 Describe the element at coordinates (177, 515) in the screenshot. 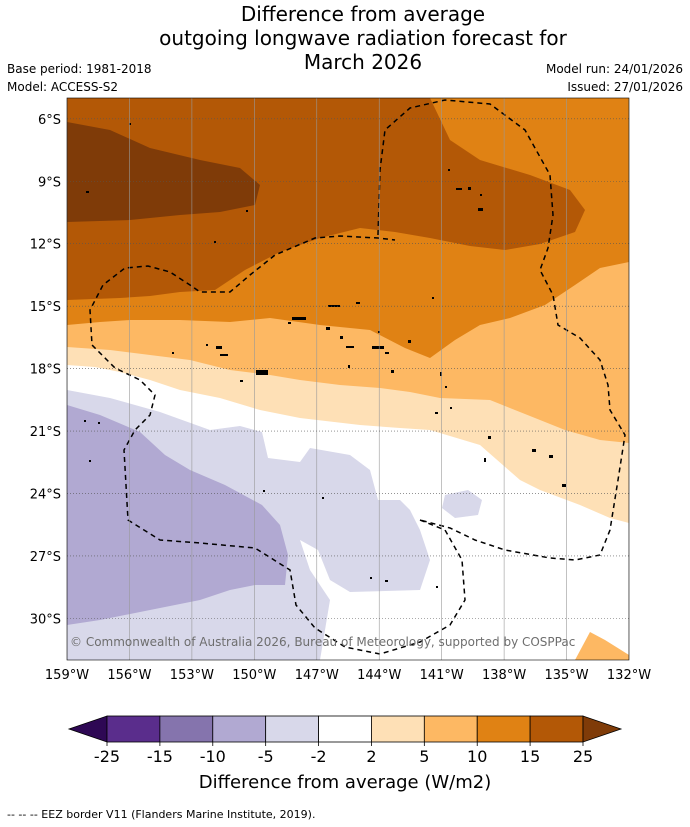

I see `band-minus5-minus10` at that location.